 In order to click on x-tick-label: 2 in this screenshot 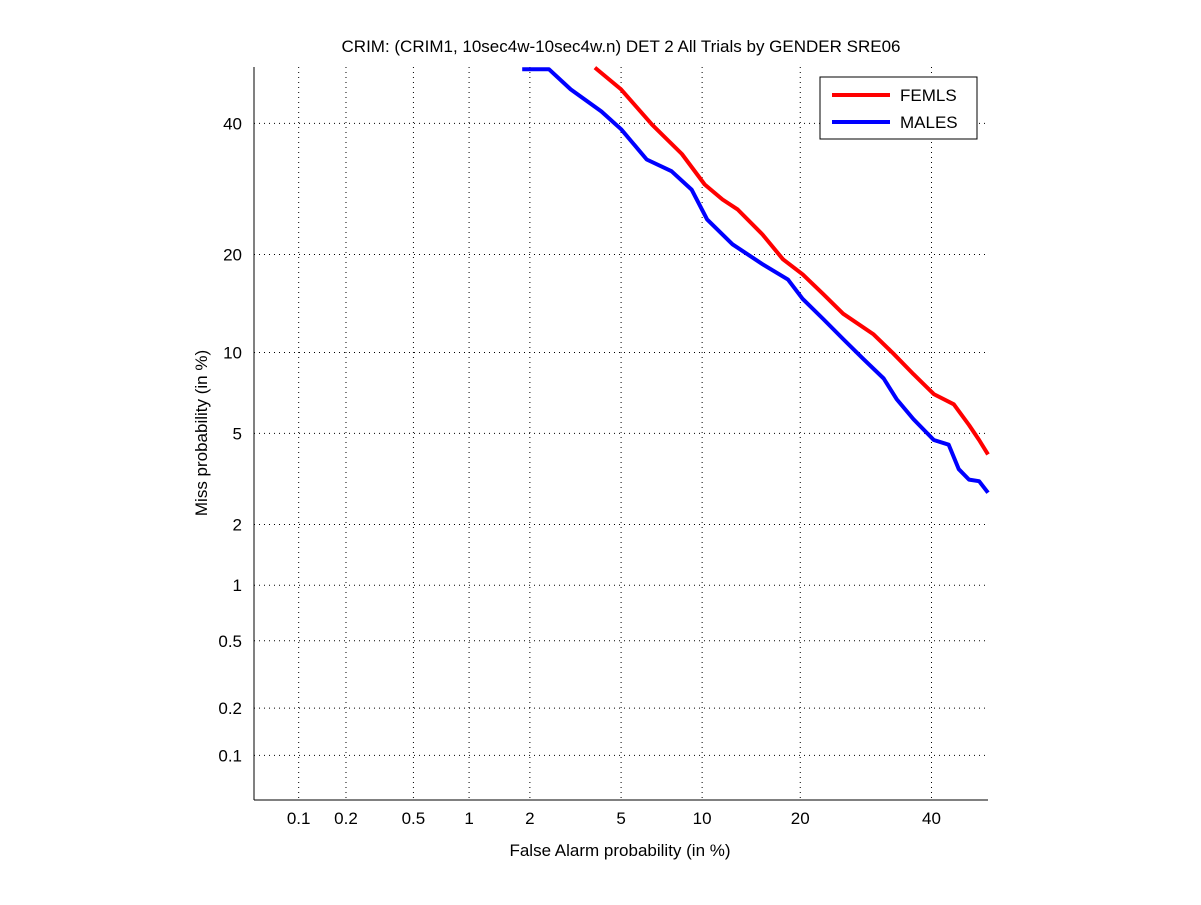, I will do `click(529, 818)`.